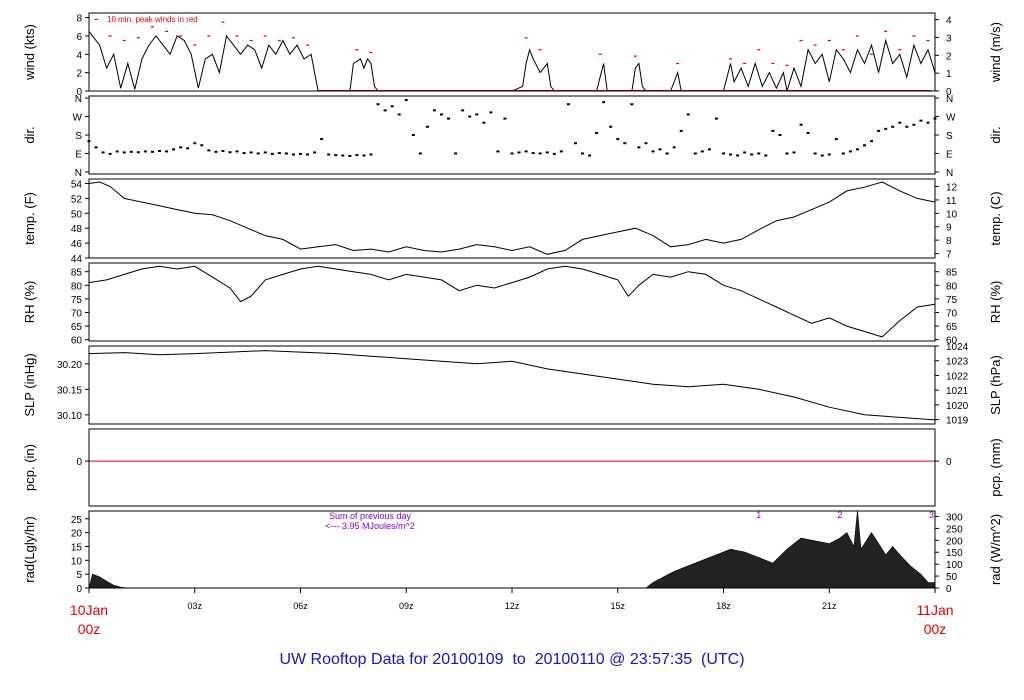  What do you see at coordinates (512, 301) in the screenshot?
I see `rh-line` at bounding box center [512, 301].